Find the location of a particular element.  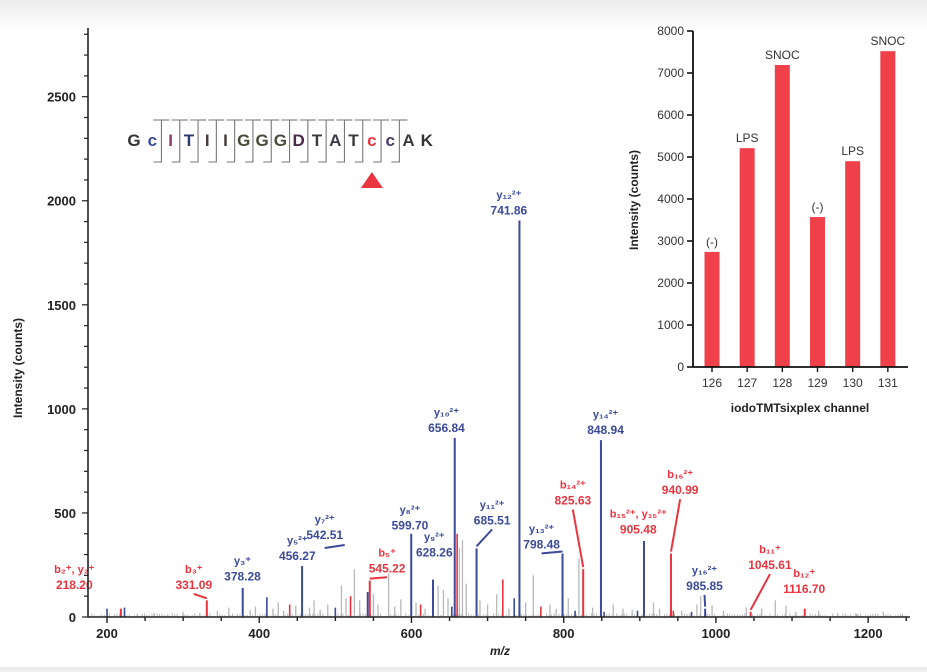

y-tick-label: 1500 is located at coordinates (61, 305).